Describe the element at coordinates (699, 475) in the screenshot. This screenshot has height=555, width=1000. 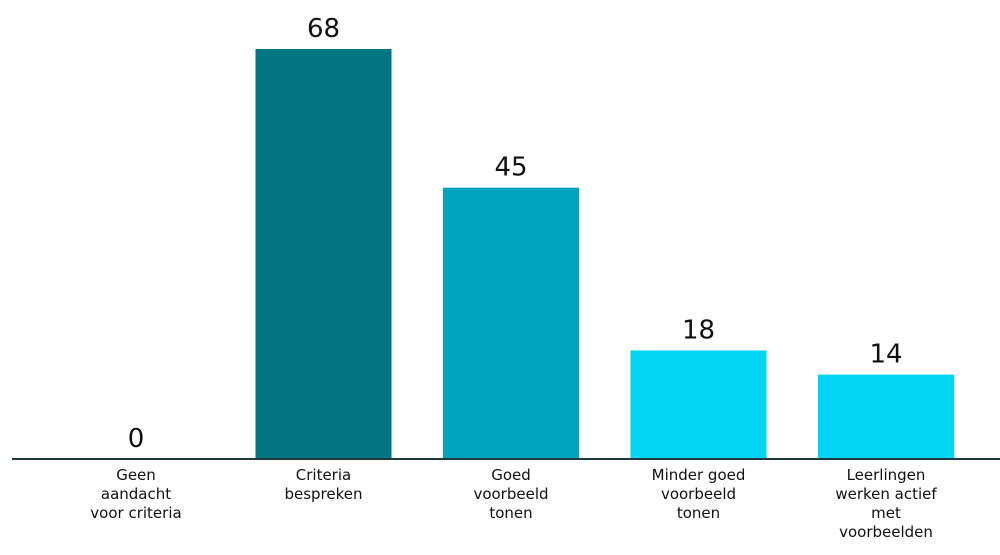
I see `category-label-line: Minder goed` at that location.